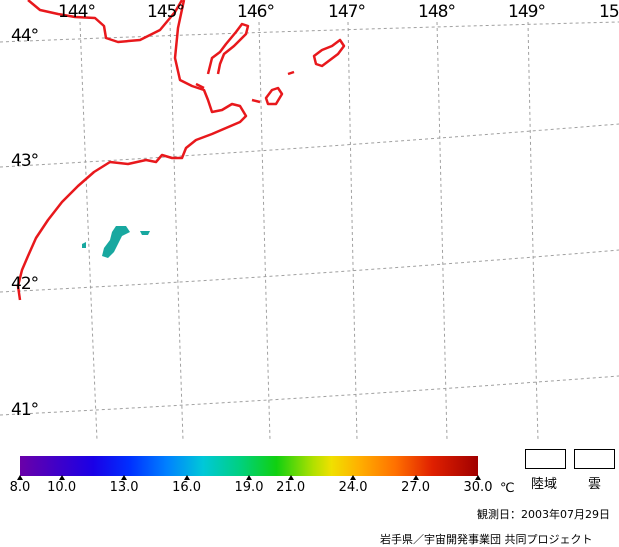  I want to click on longitude-label: 149°, so click(527, 12).